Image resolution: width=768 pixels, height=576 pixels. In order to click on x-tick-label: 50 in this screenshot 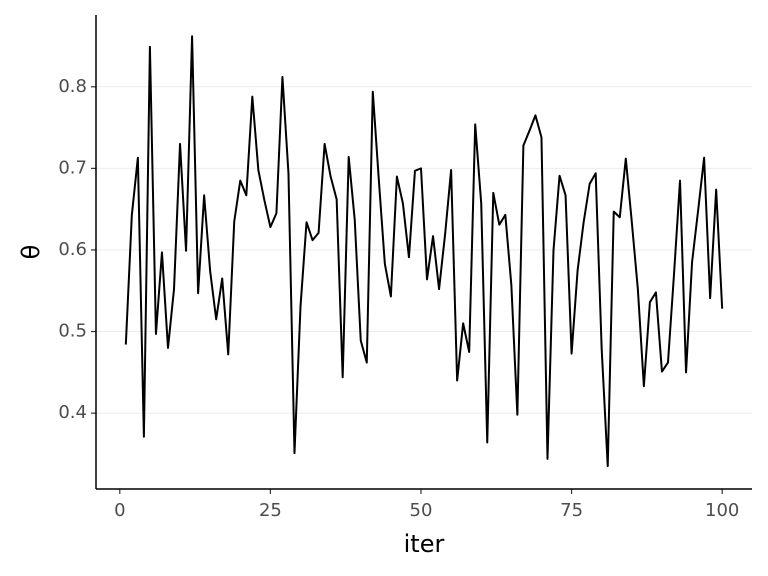, I will do `click(421, 510)`.